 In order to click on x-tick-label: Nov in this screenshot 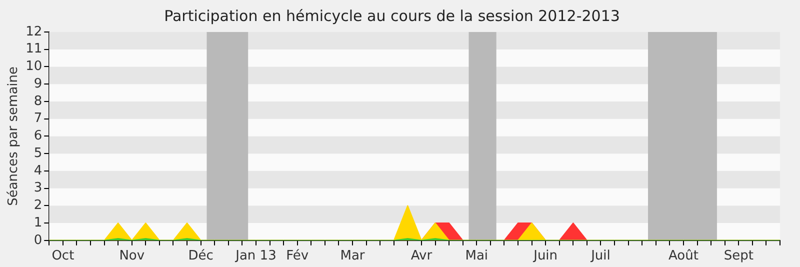, I will do `click(132, 256)`.